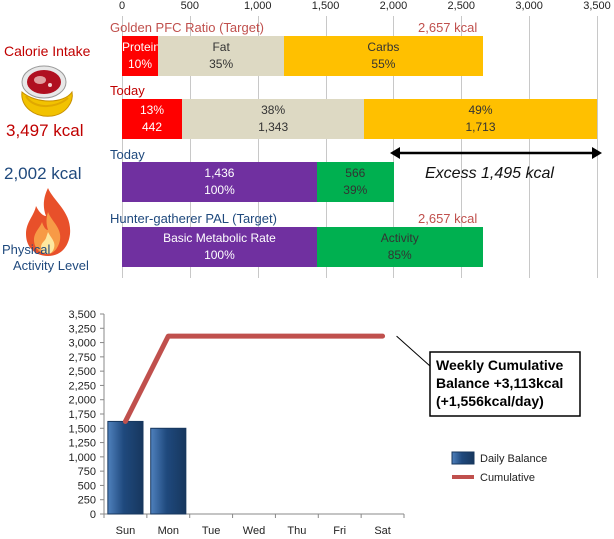 The height and width of the screenshot is (539, 614). Describe the element at coordinates (399, 255) in the screenshot. I see `bar-segment-value: 85%` at that location.